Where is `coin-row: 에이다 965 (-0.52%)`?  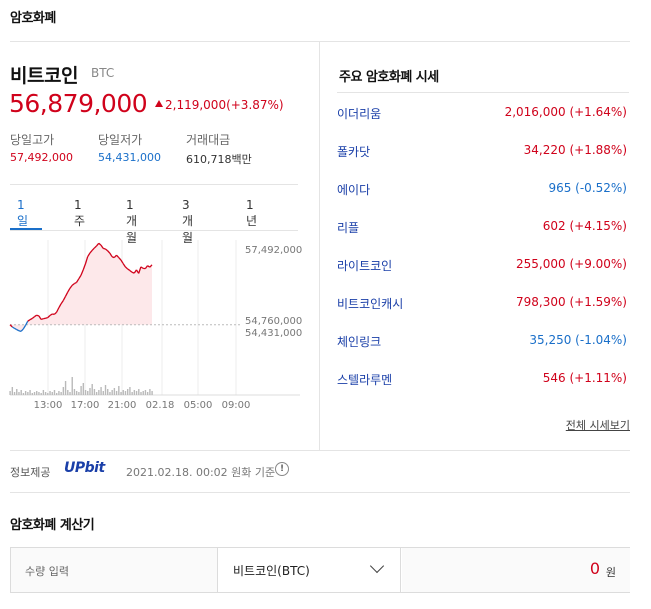 coin-row: 에이다 965 (-0.52%) is located at coordinates (483, 190).